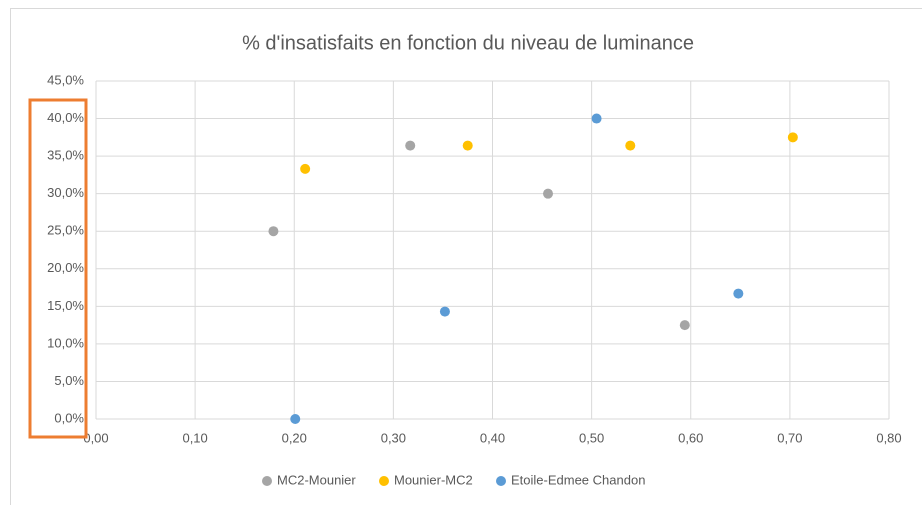  I want to click on x-tick-label: 0,40, so click(492, 437).